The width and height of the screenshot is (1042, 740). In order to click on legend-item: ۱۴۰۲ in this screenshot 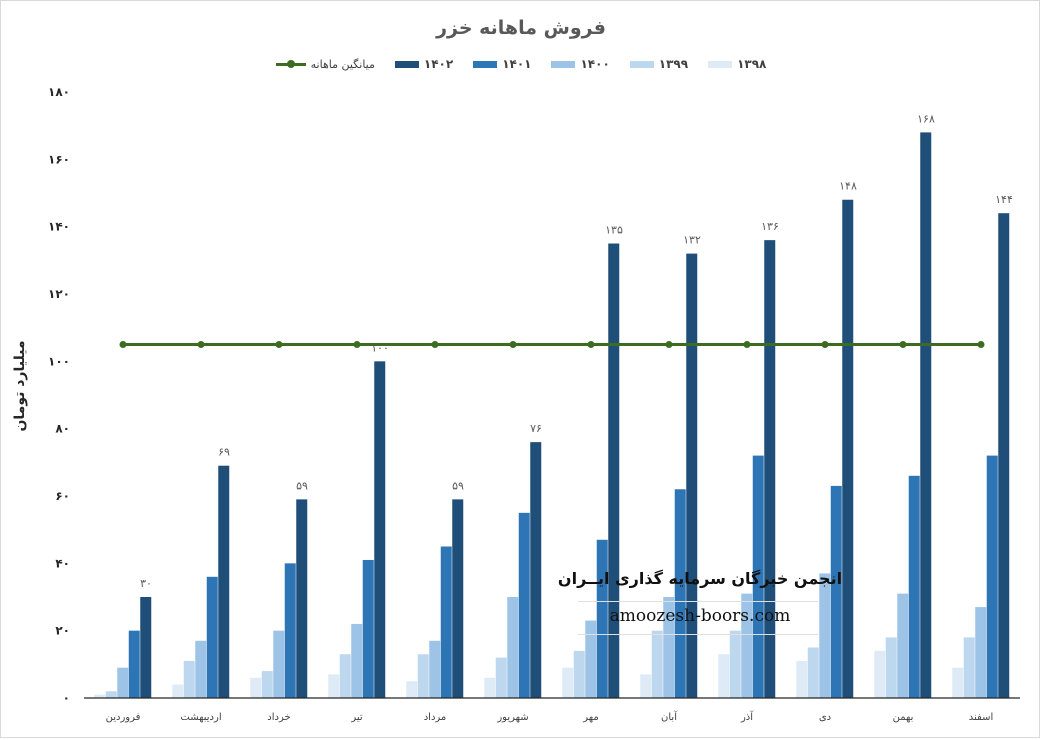, I will do `click(424, 64)`.